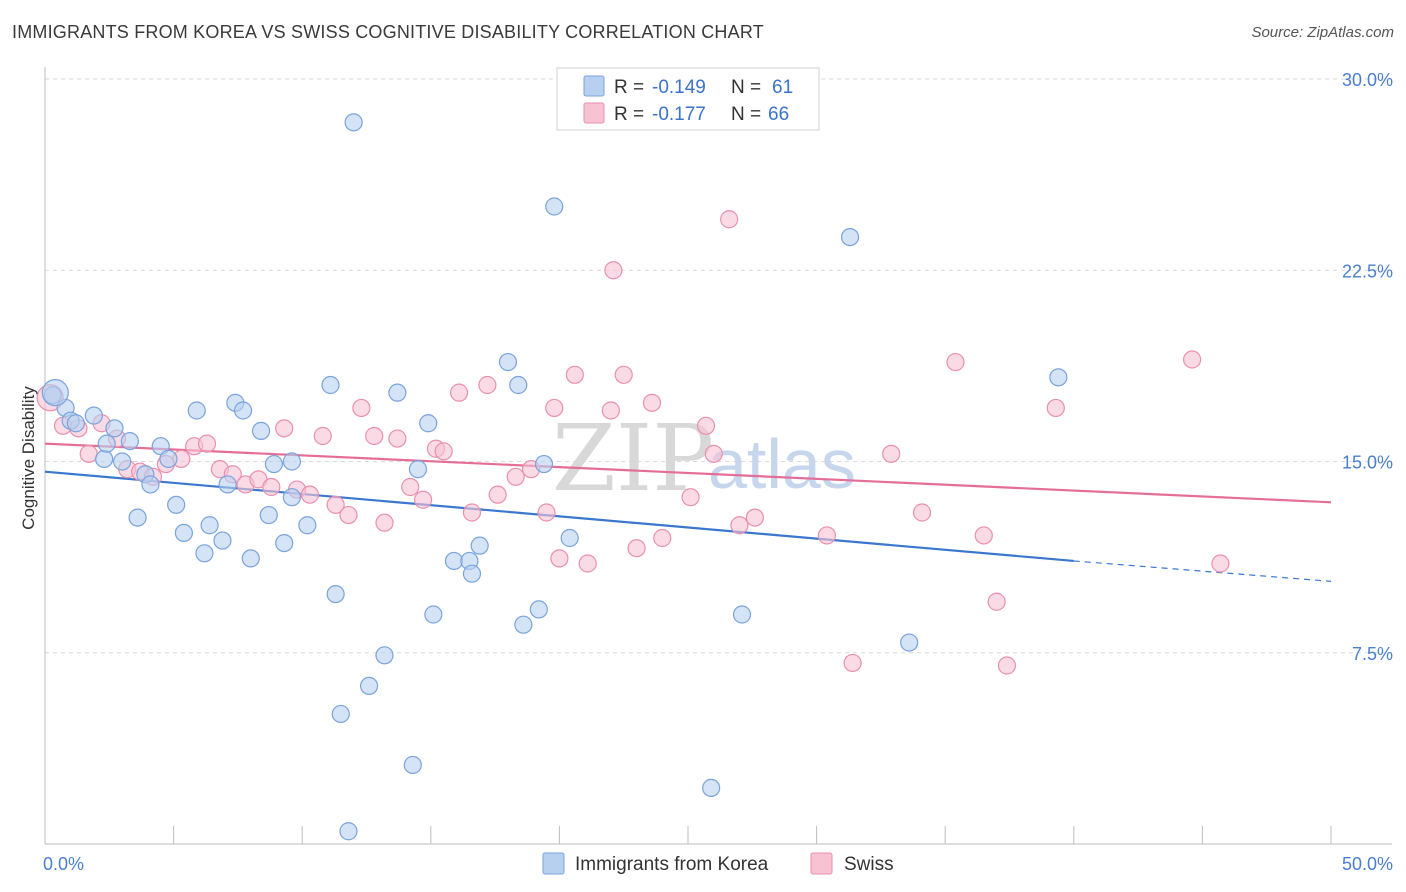 The width and height of the screenshot is (1406, 892). I want to click on y-tick-label: 22.5%, so click(1367, 271).